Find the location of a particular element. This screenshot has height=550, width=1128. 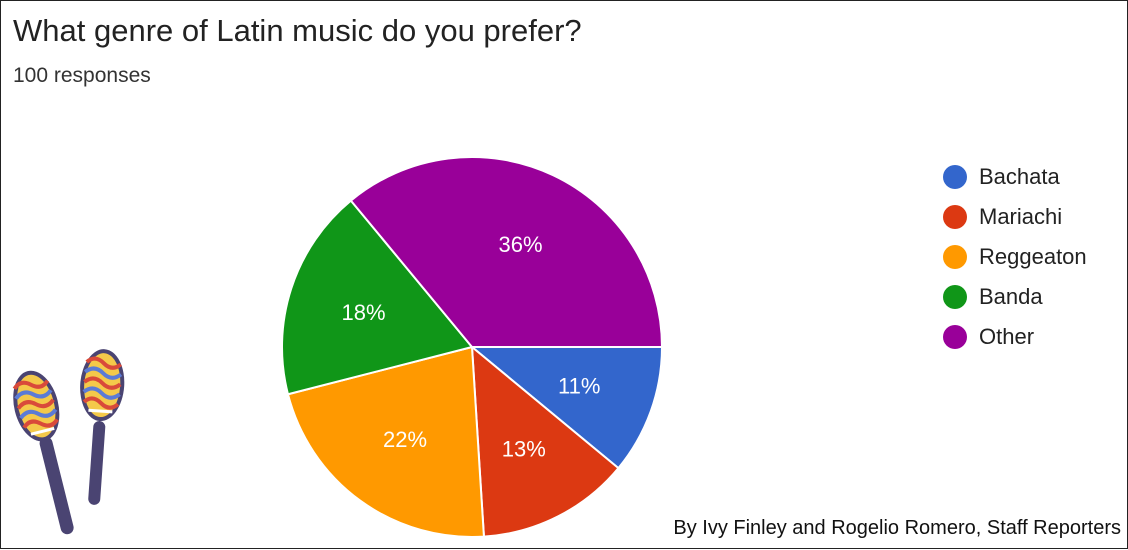

slice-label-banda: 18% is located at coordinates (364, 312).